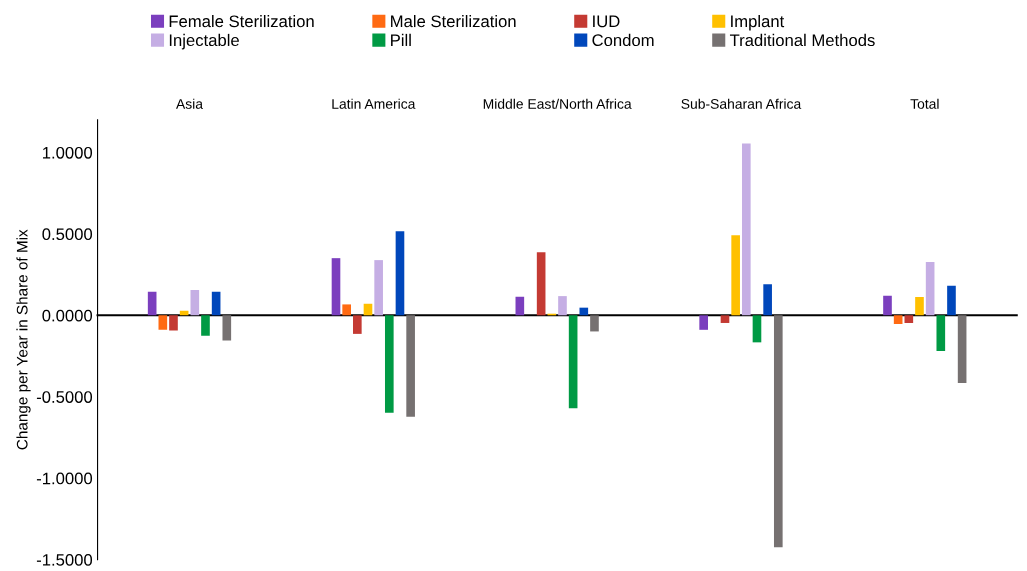 This screenshot has height=571, width=1027. Describe the element at coordinates (623, 40) in the screenshot. I see `legend-label: Condom` at that location.